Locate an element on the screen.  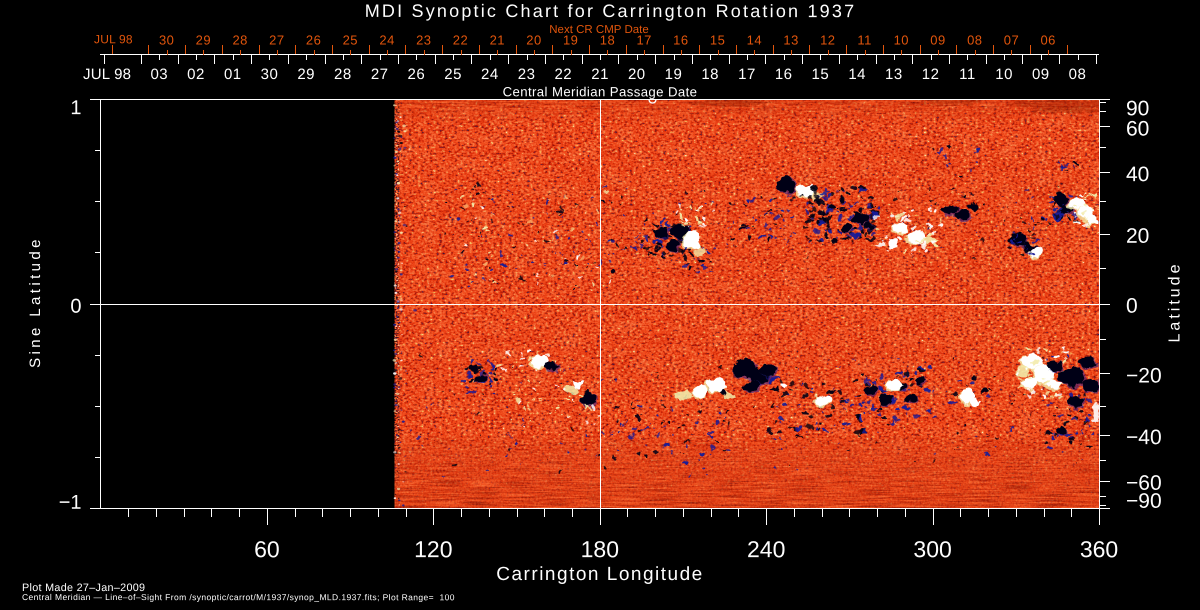
svg-text: 02 is located at coordinates (196, 74).